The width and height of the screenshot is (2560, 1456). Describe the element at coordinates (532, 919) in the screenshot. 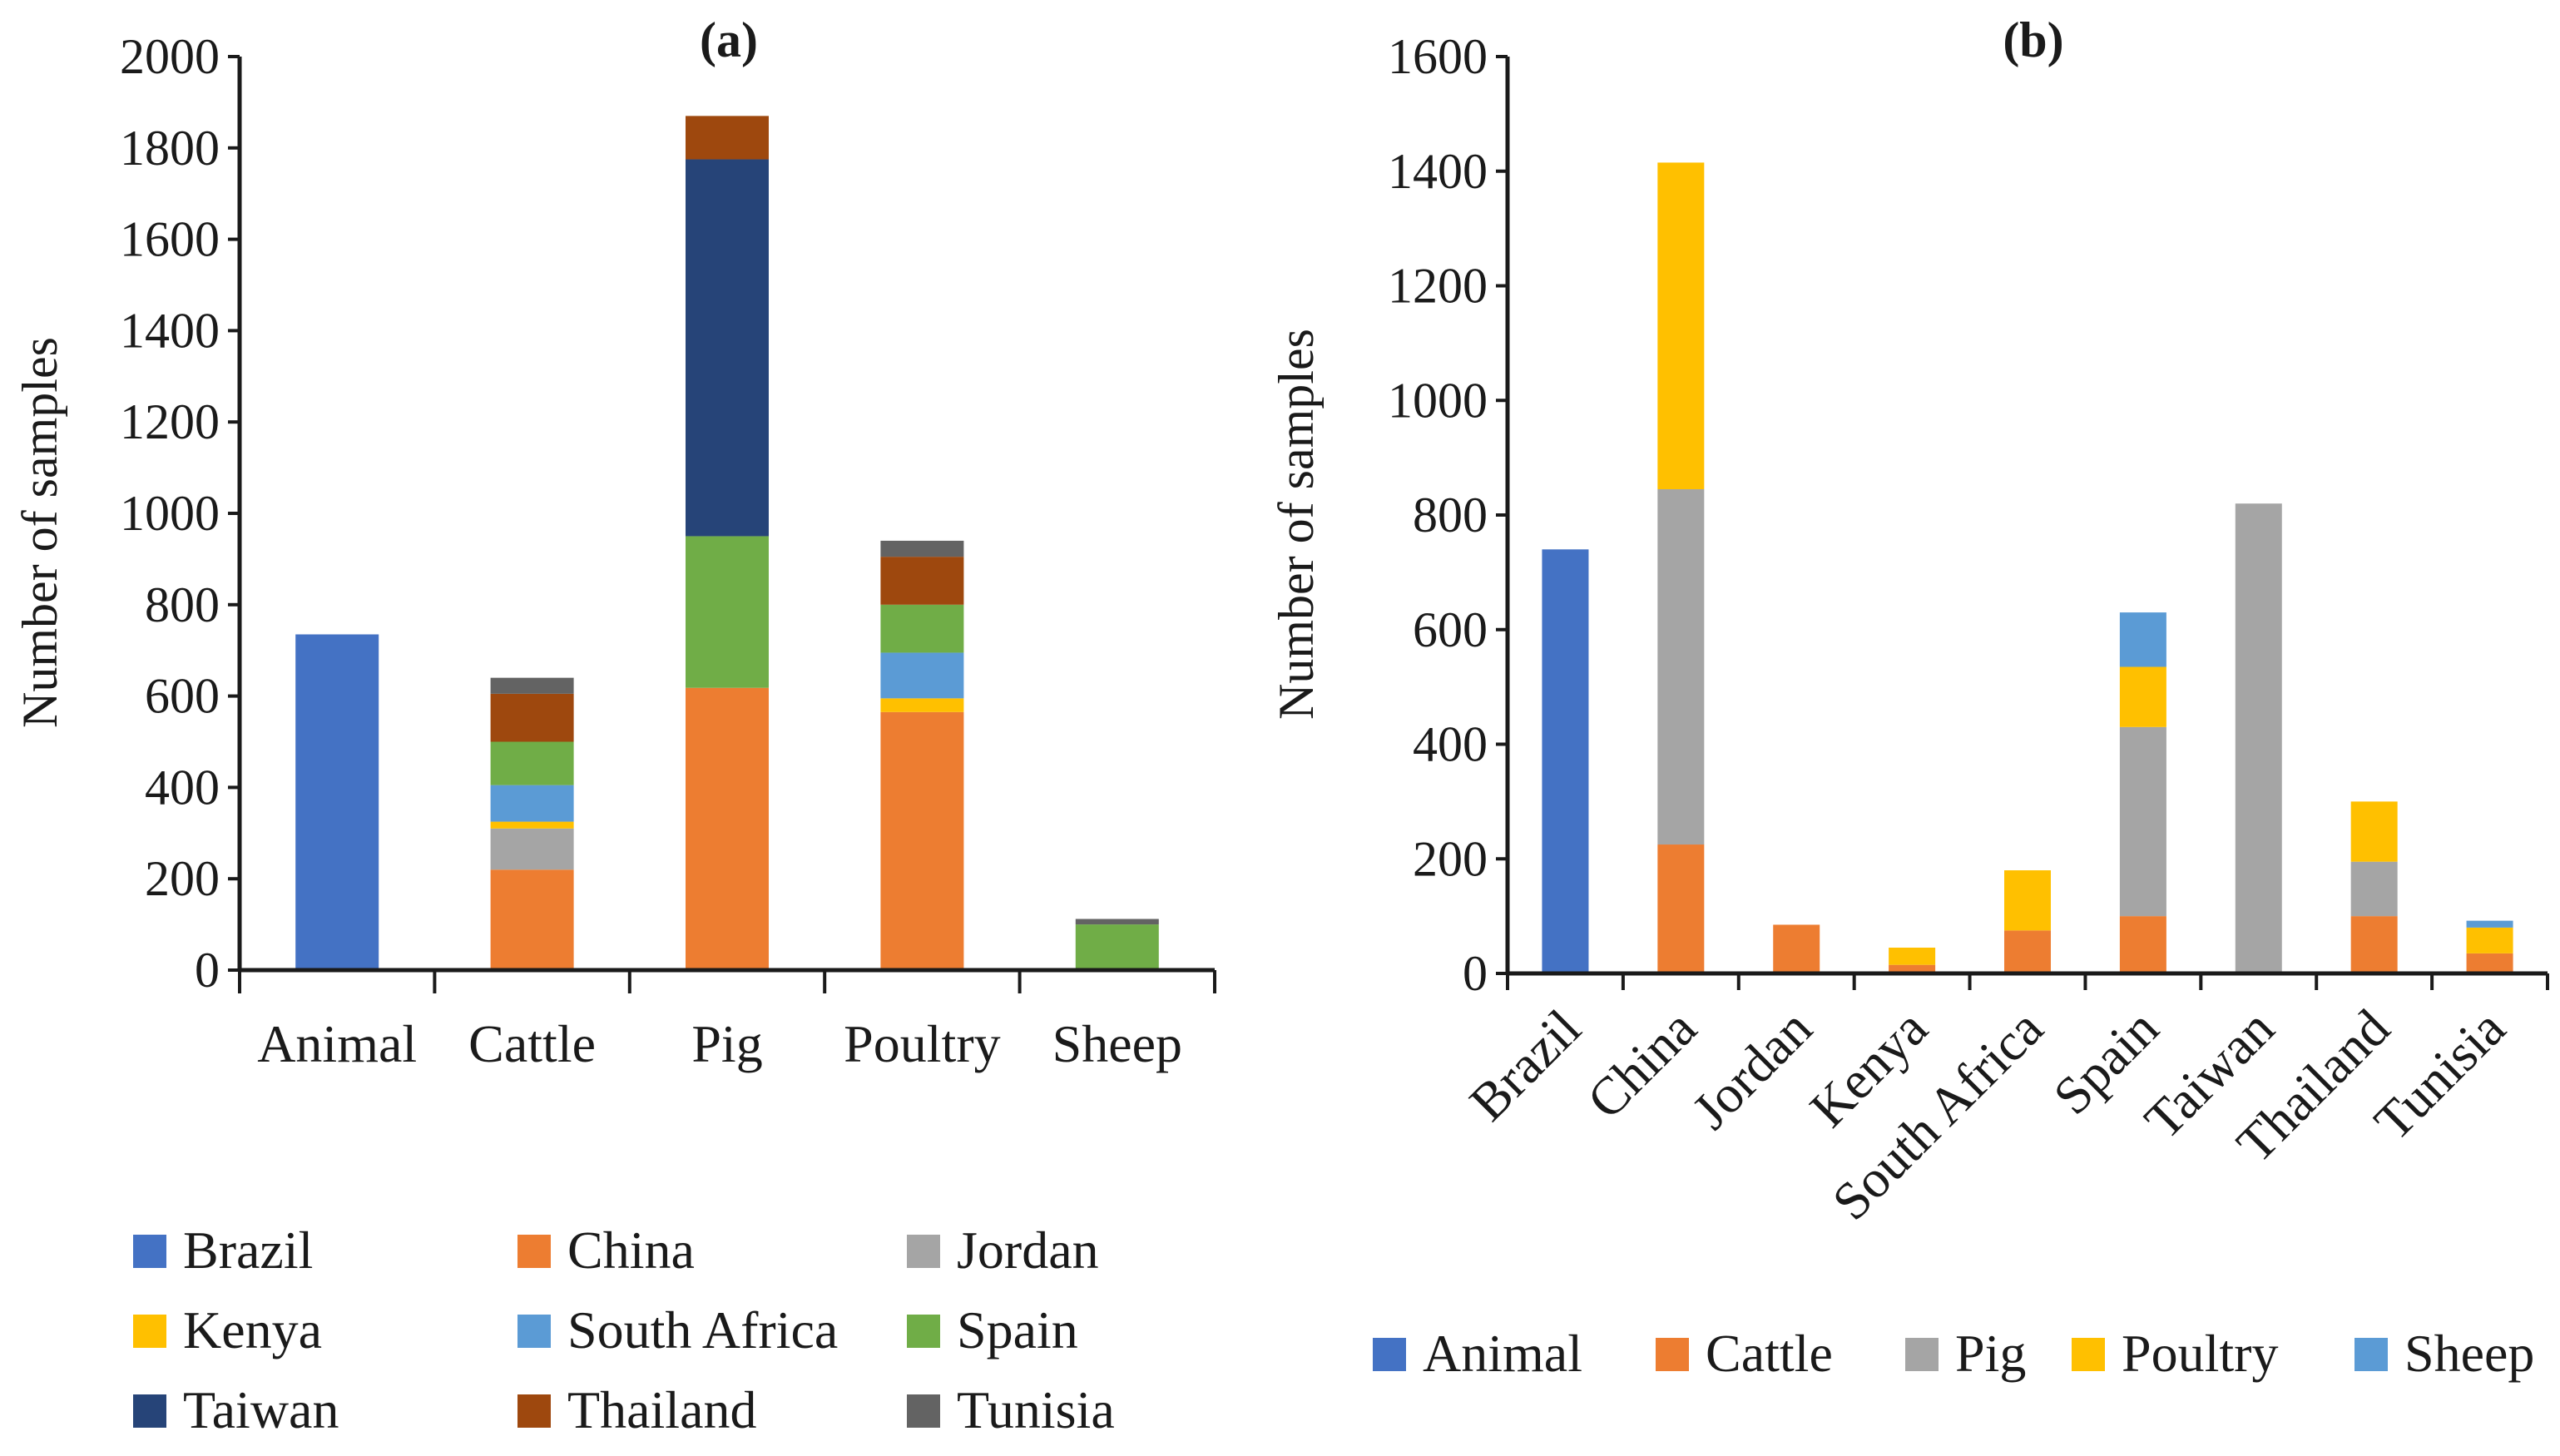

I see `panel-a-bar-cattle-china` at that location.